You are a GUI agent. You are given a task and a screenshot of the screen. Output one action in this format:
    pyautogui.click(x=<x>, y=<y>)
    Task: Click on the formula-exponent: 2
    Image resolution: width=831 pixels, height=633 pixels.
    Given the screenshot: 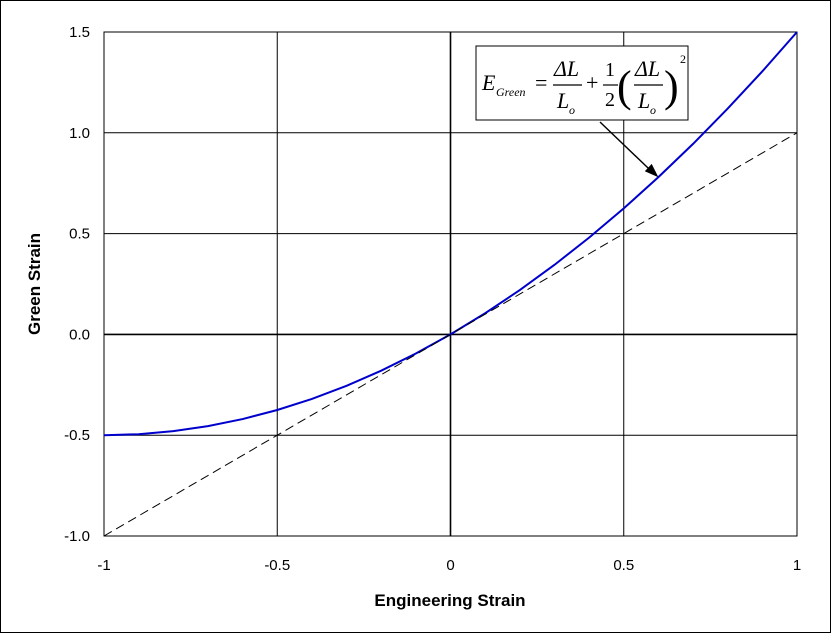 What is the action you would take?
    pyautogui.click(x=683, y=59)
    